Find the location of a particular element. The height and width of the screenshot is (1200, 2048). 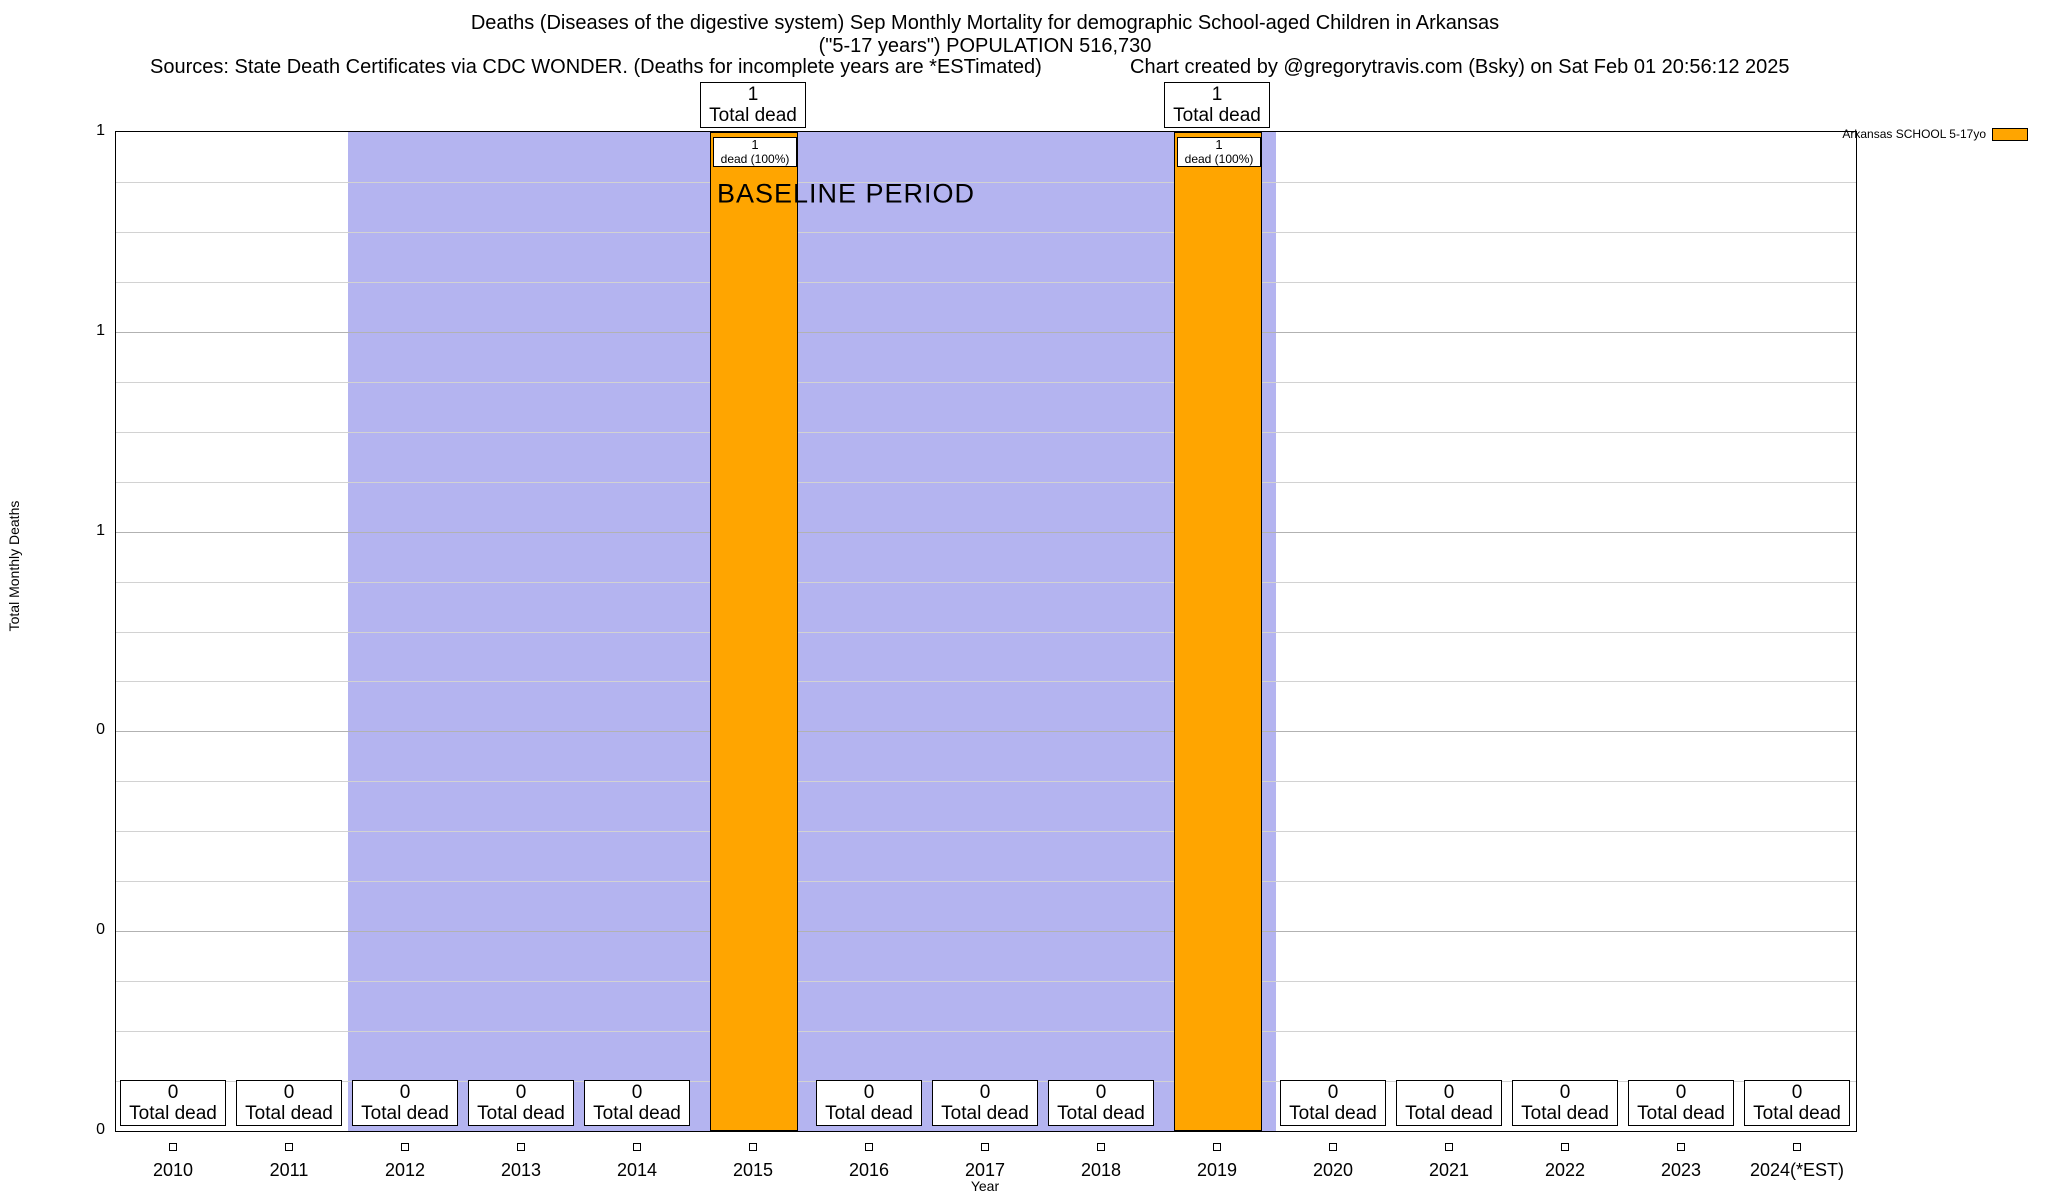

total-dead-annotation-2013: 0 Total dead is located at coordinates (521, 1103).